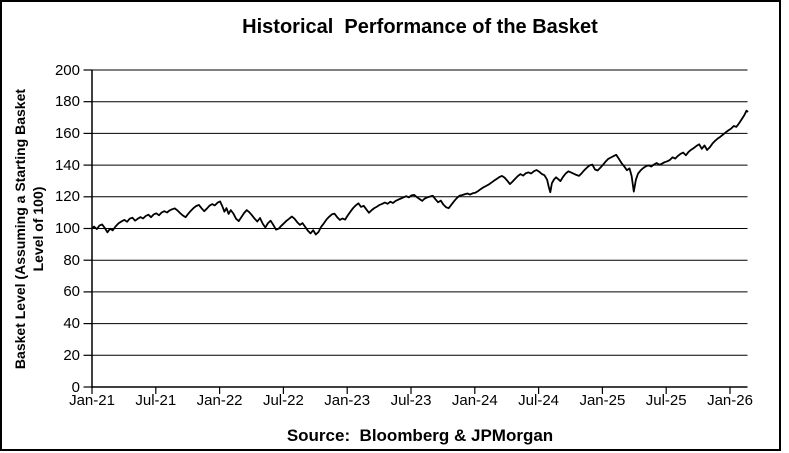 The image size is (789, 453). What do you see at coordinates (411, 400) in the screenshot?
I see `x-tick-label: Jul-23` at bounding box center [411, 400].